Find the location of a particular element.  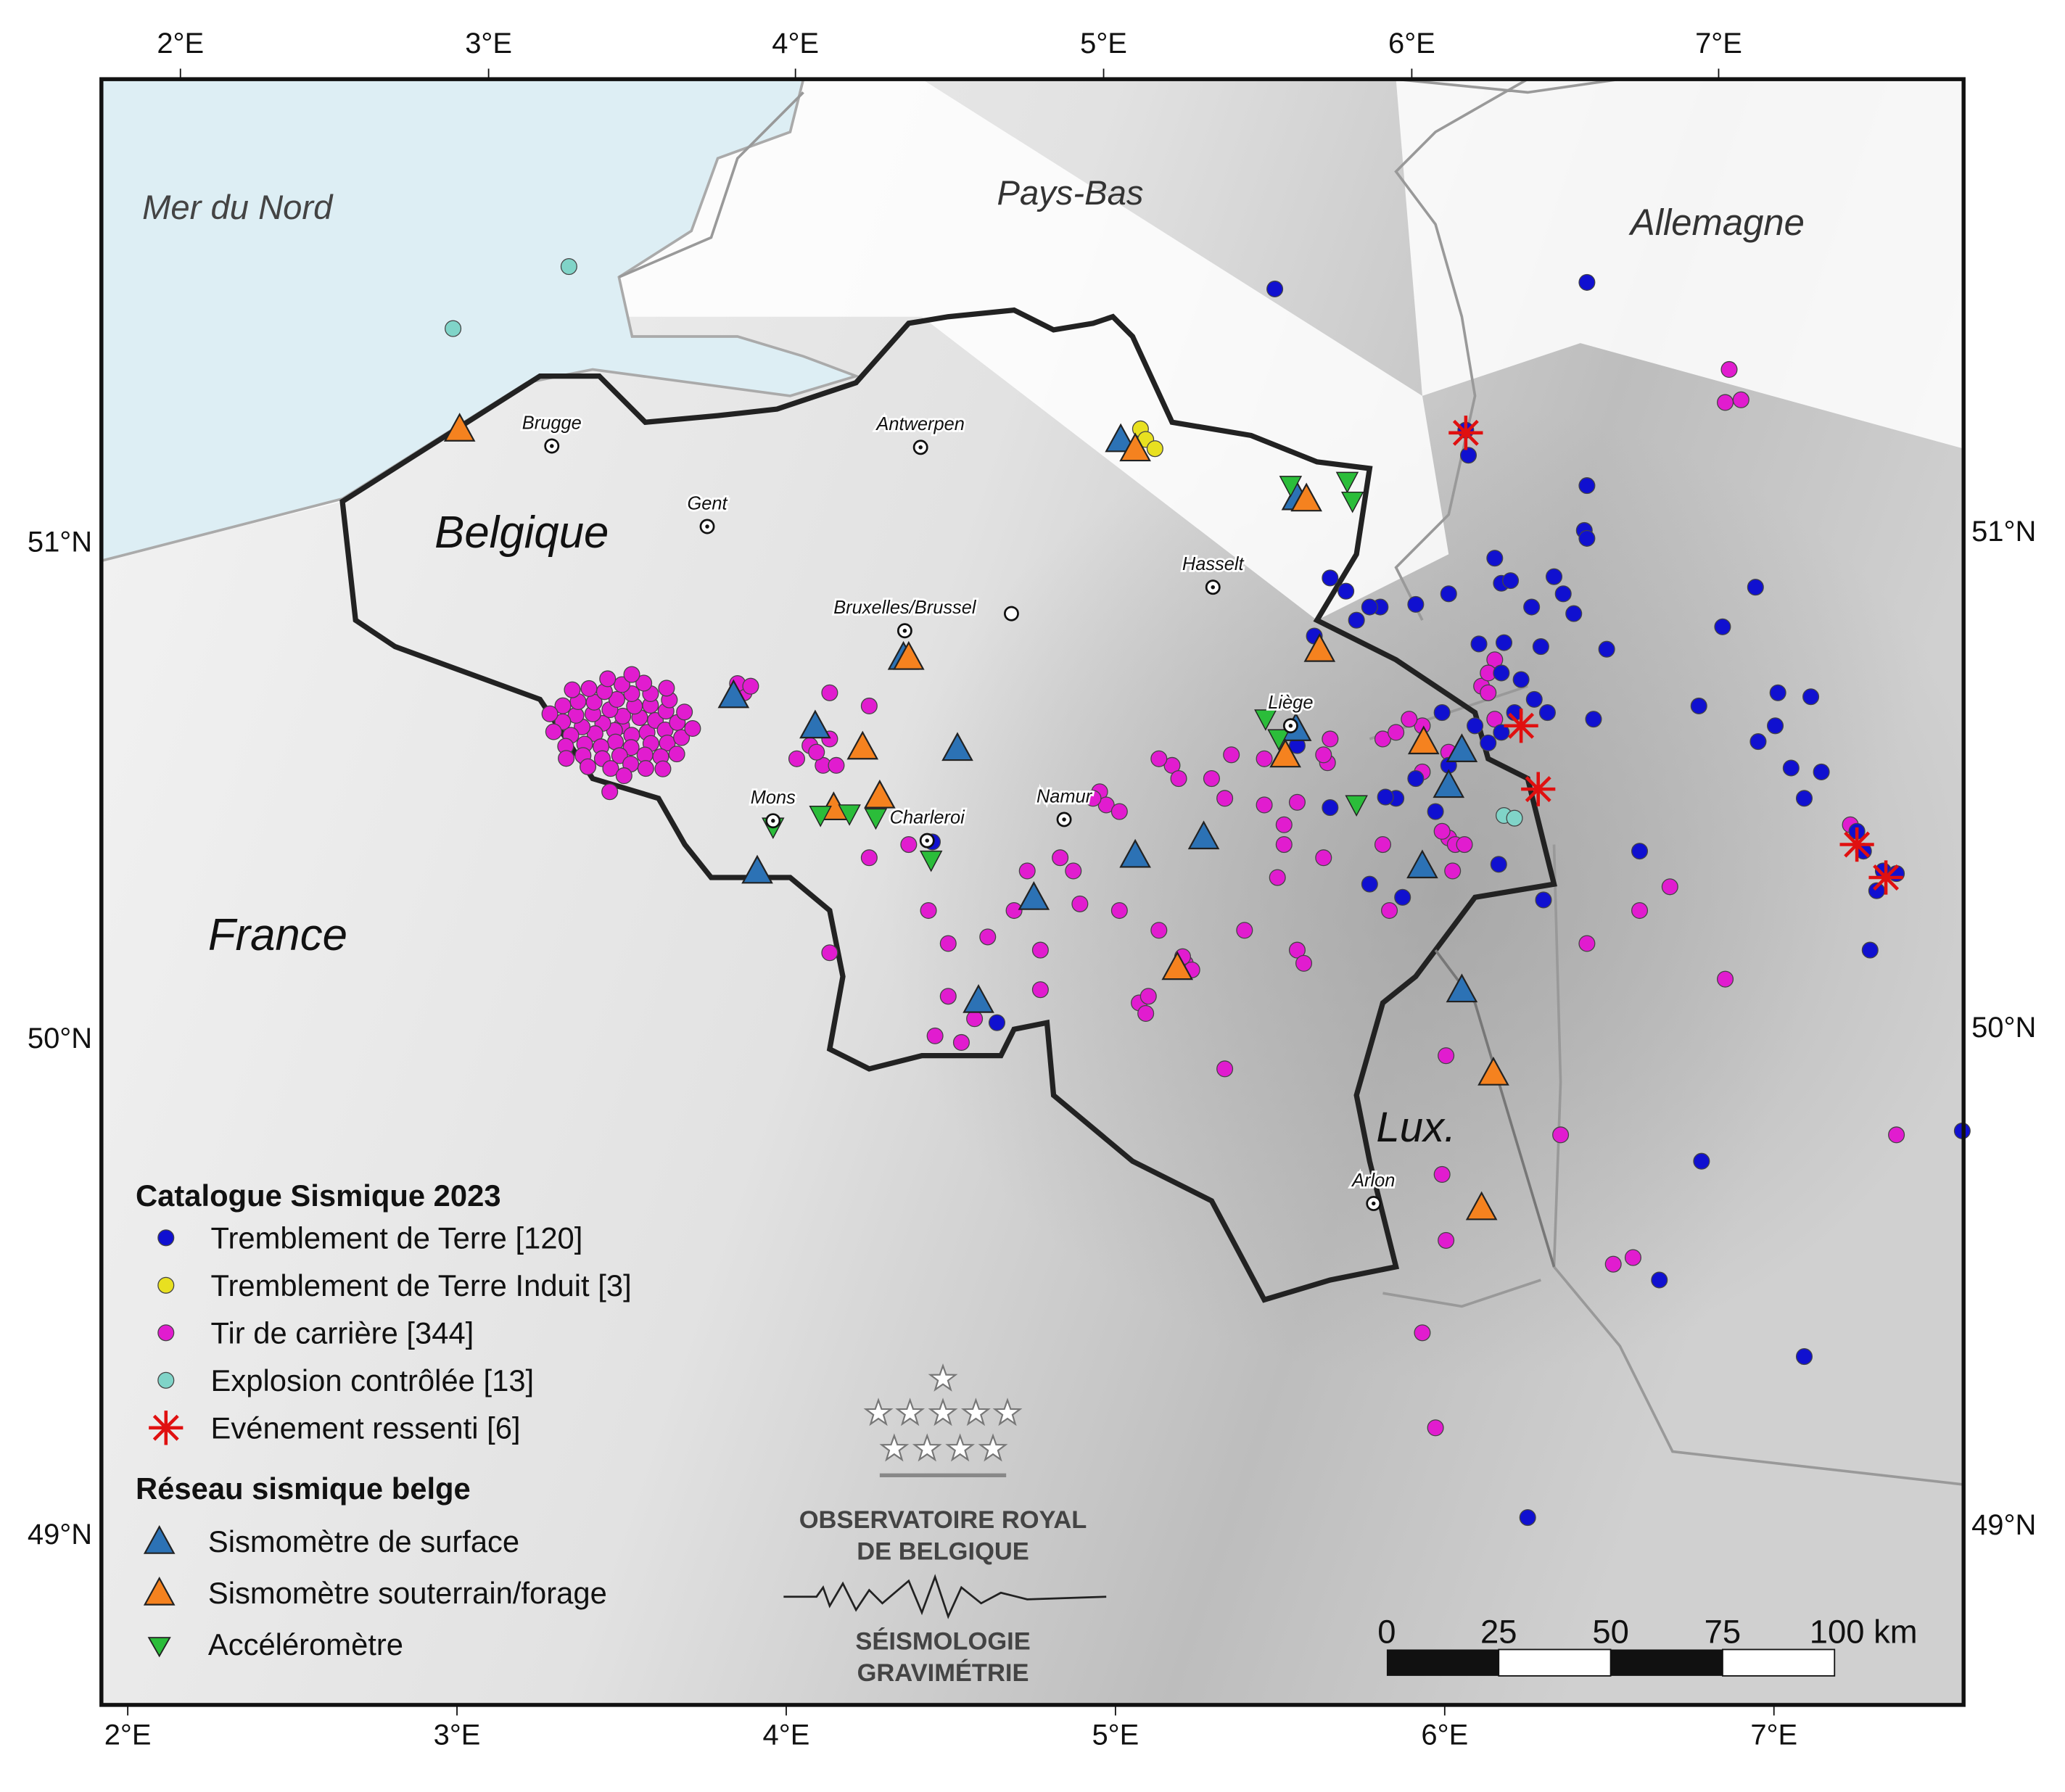

lon-tick-label: 2°E is located at coordinates (181, 43).